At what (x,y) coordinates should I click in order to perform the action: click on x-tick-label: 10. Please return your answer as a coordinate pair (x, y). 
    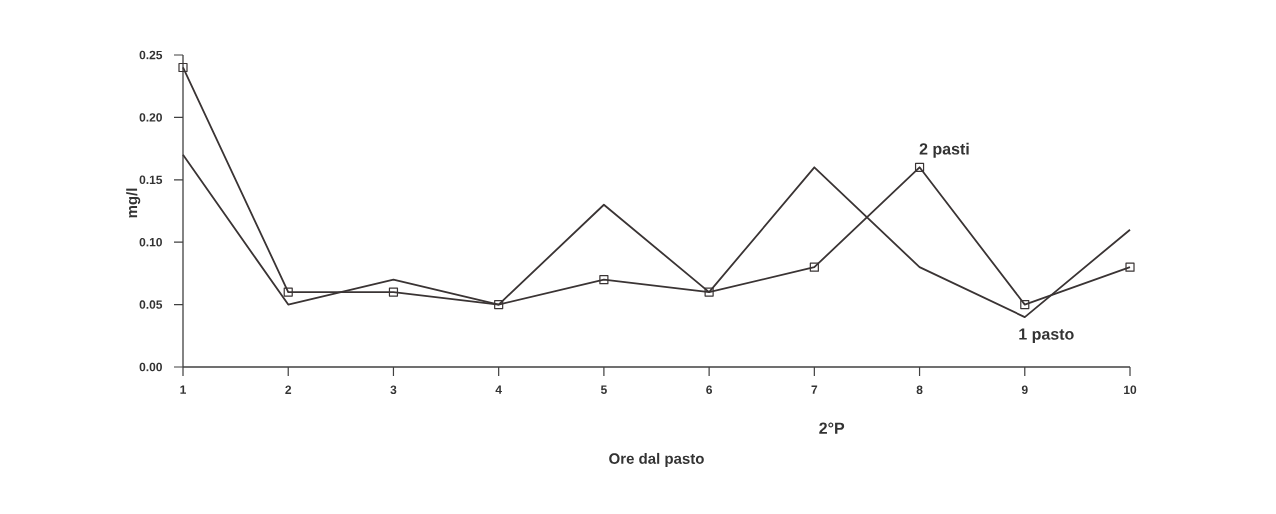
    Looking at the image, I should click on (1130, 390).